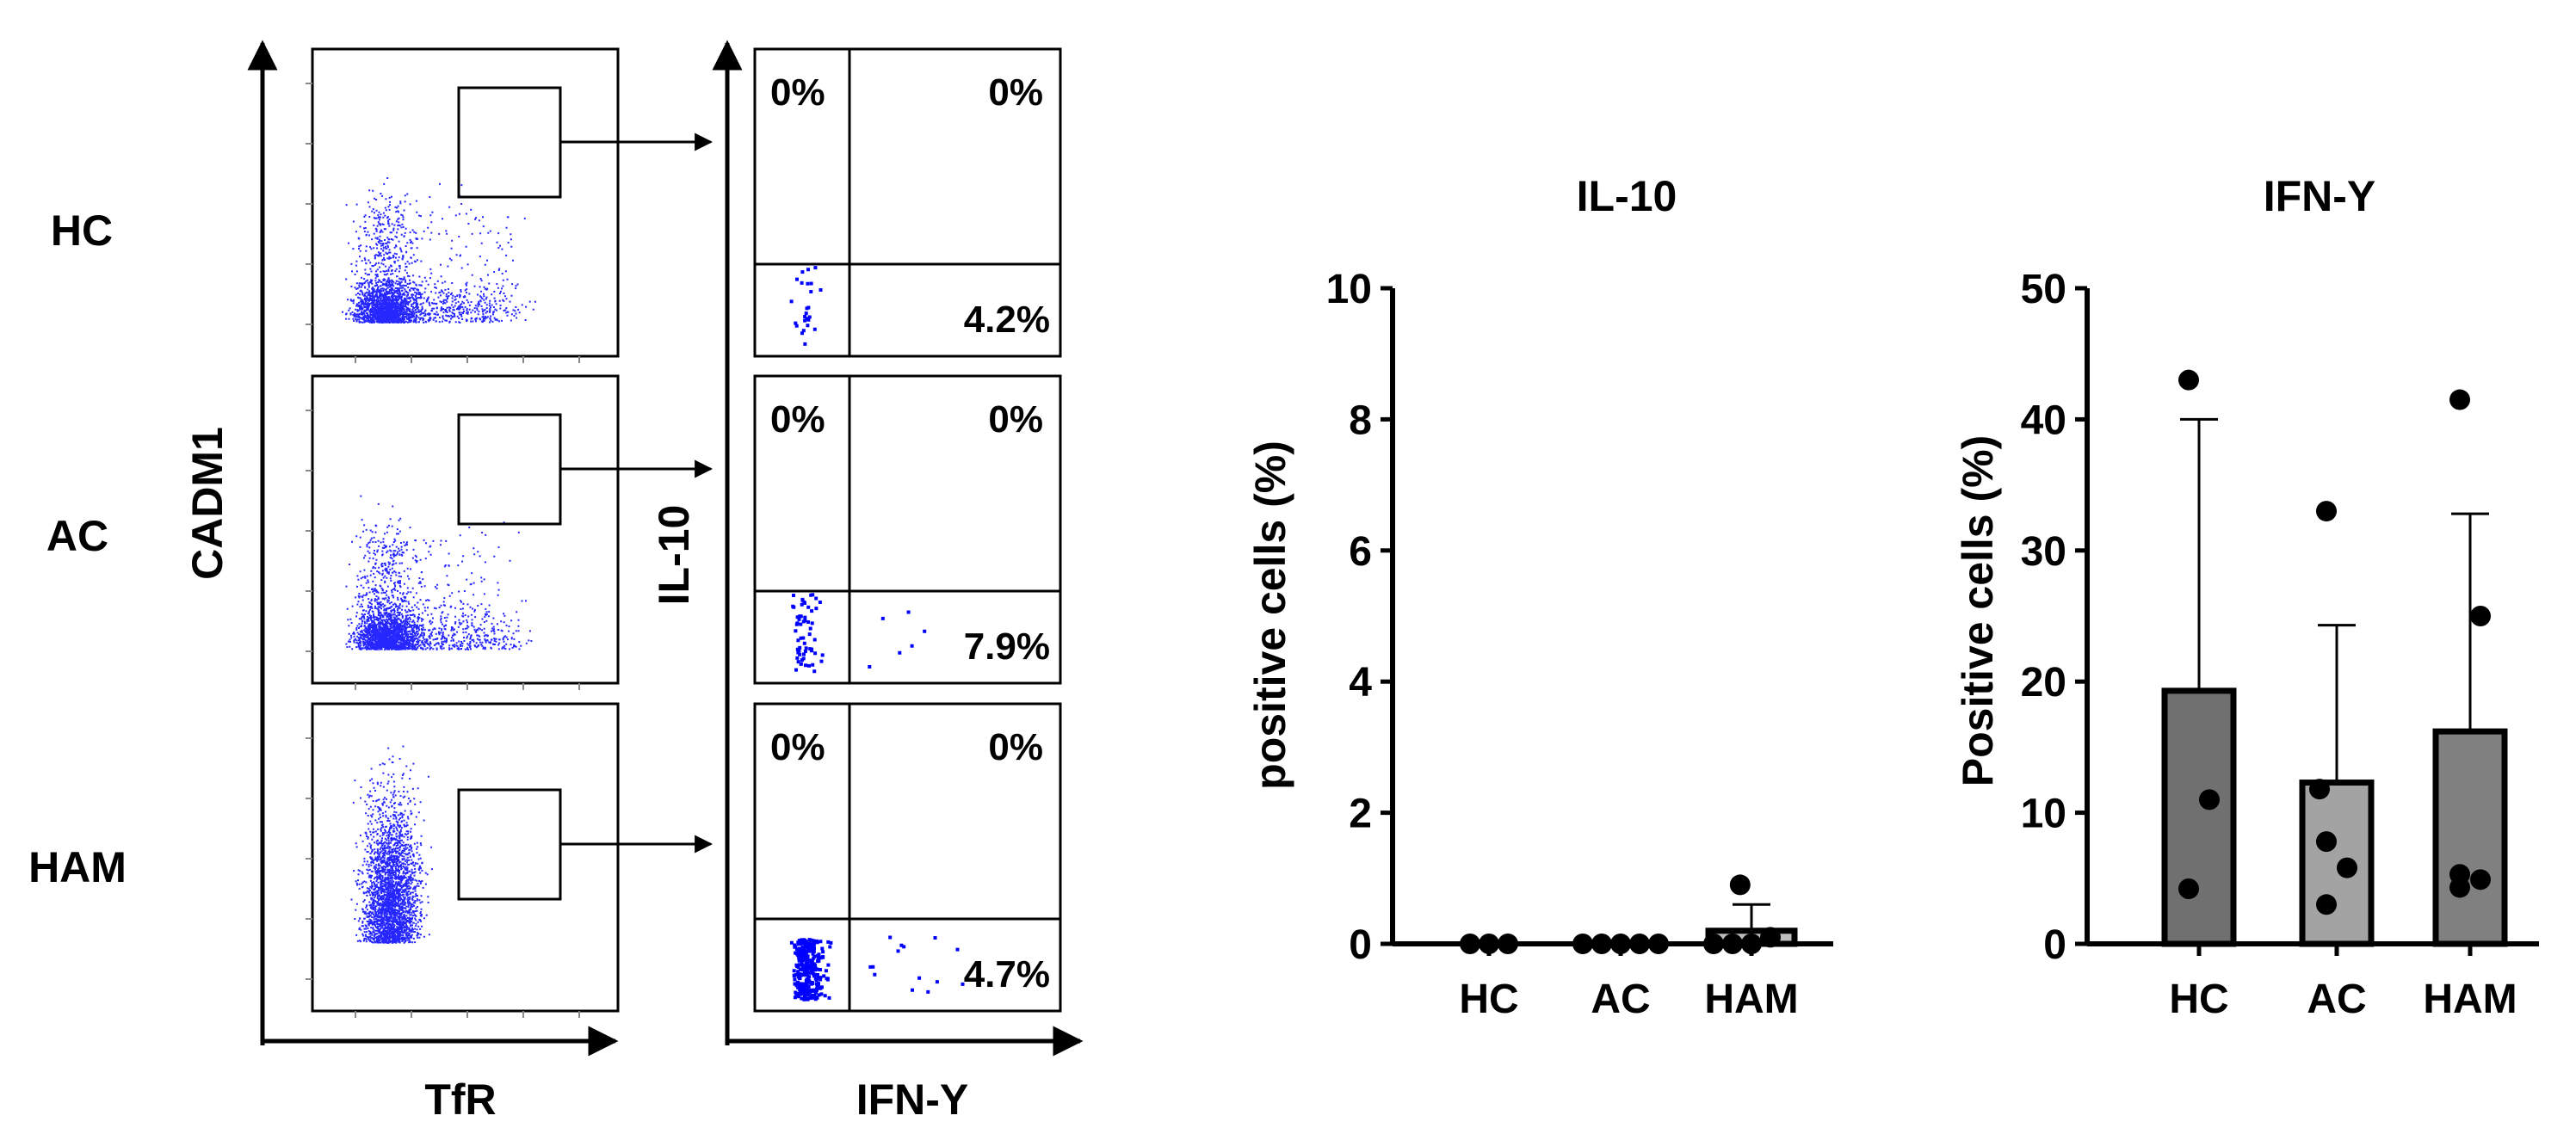 Image resolution: width=2576 pixels, height=1134 pixels. Describe the element at coordinates (2044, 552) in the screenshot. I see `y-tick-label: 30` at that location.